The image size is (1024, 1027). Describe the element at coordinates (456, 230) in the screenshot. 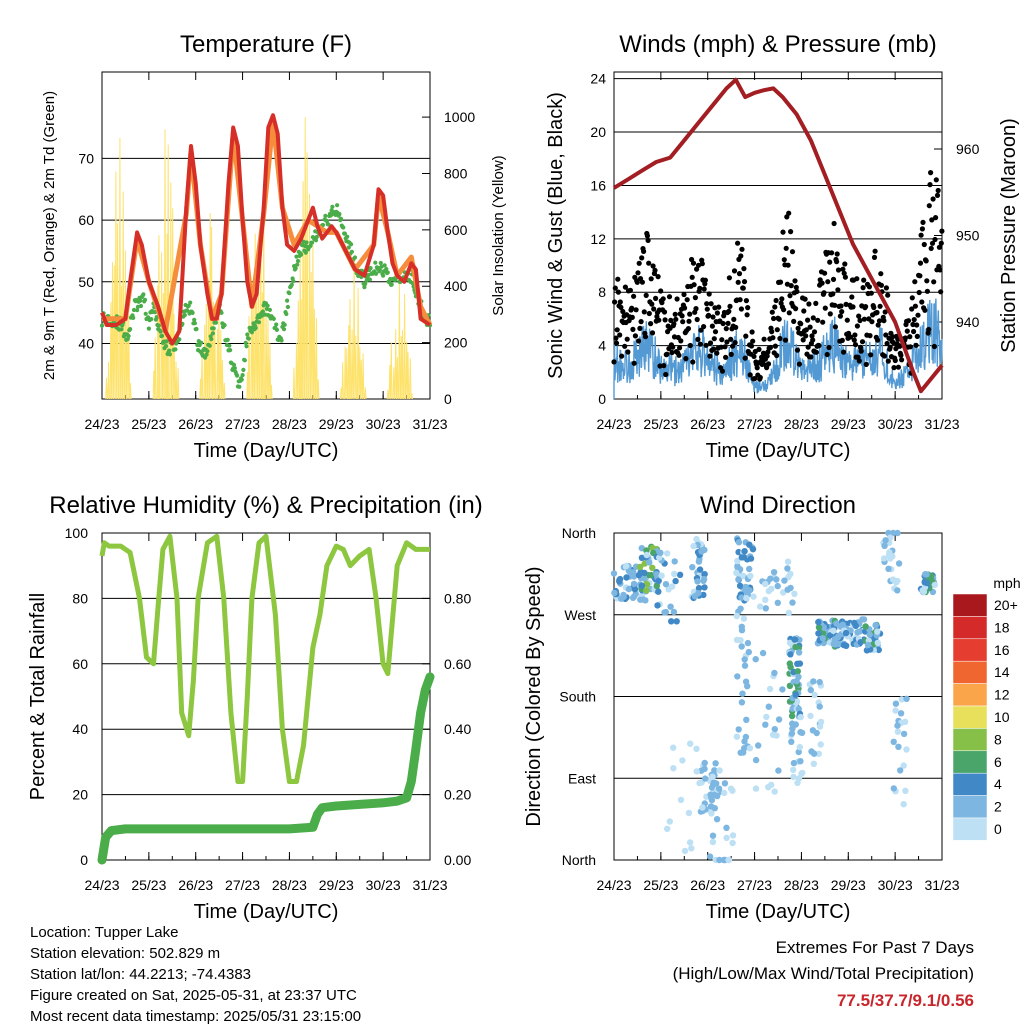

I see `temp-ytick-right-label: 600` at that location.